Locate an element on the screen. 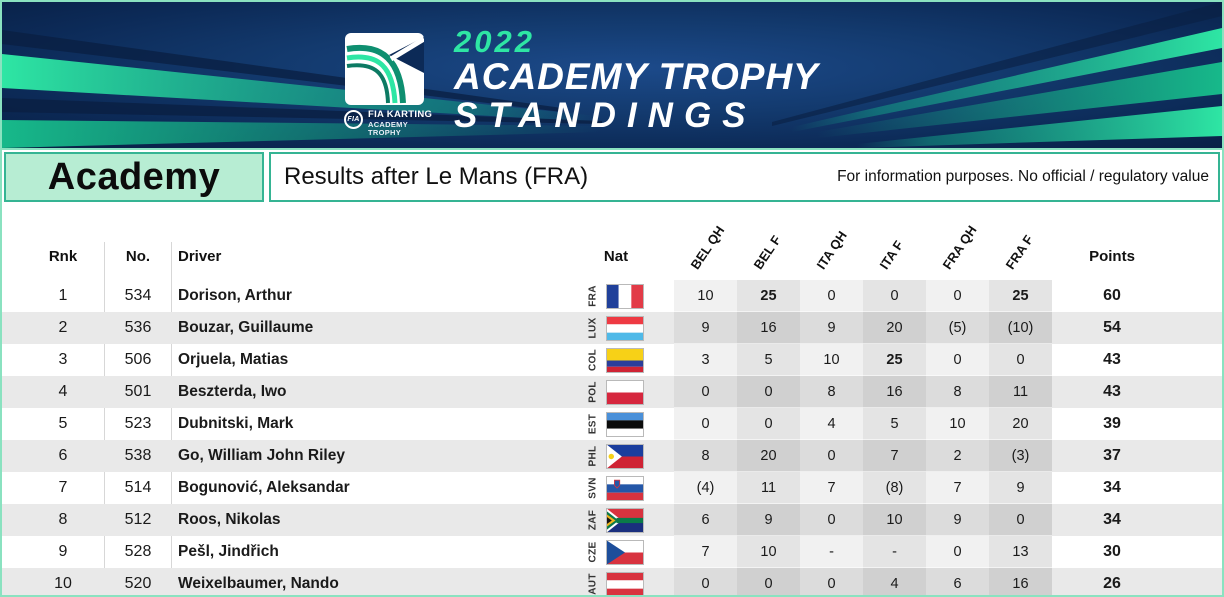  race-result-value: 13 is located at coordinates (1020, 552).